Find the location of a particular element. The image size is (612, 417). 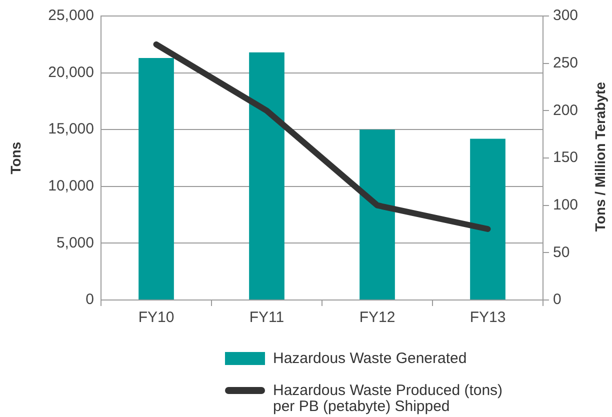

y-tick-label: 20,000 is located at coordinates (71, 72).